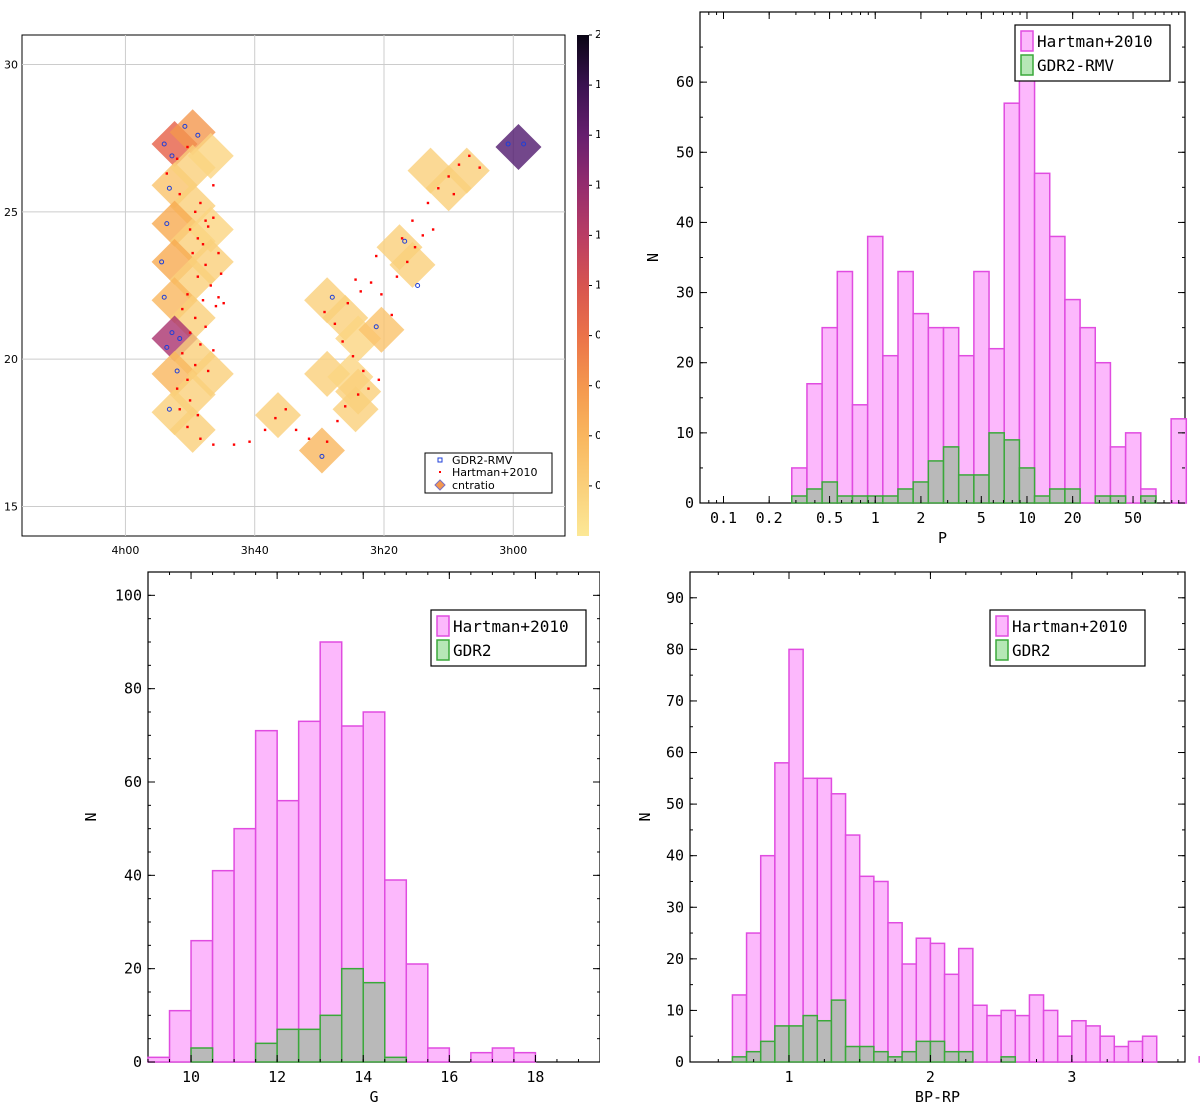  What do you see at coordinates (920, 518) in the screenshot?
I see `x-tick-label: 2` at bounding box center [920, 518].